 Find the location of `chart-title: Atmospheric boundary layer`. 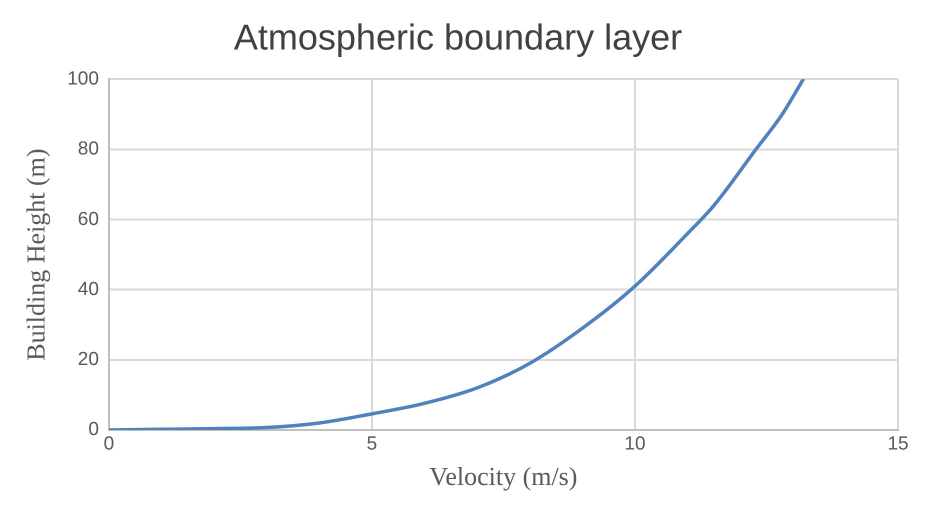

chart-title: Atmospheric boundary layer is located at coordinates (458, 37).